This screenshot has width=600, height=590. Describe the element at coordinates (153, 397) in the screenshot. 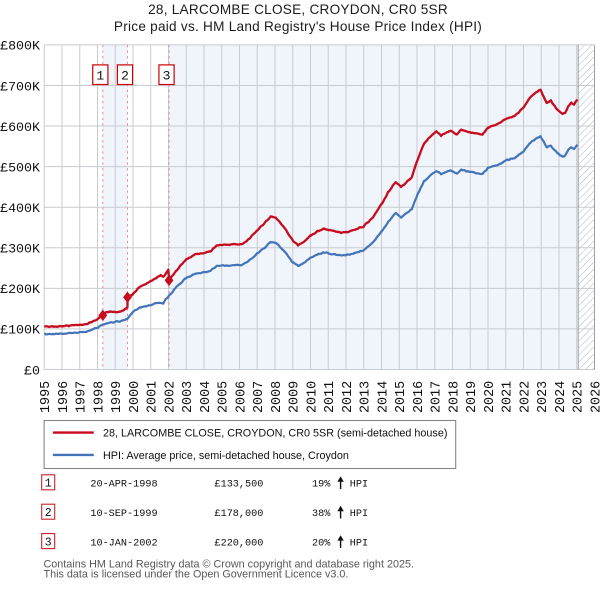

I see `svg-text: 2001` at that location.